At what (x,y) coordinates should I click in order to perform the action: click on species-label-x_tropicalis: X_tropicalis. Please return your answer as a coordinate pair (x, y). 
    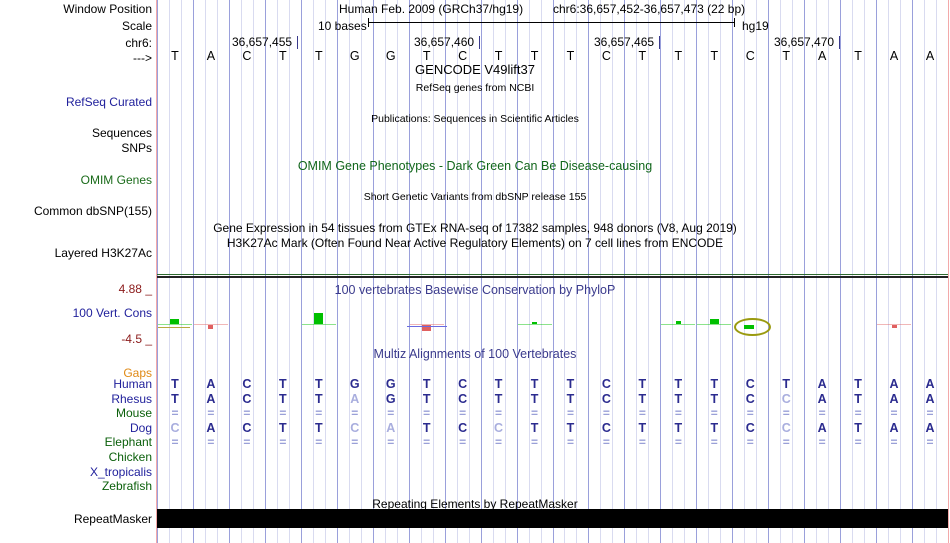
    Looking at the image, I should click on (120, 471).